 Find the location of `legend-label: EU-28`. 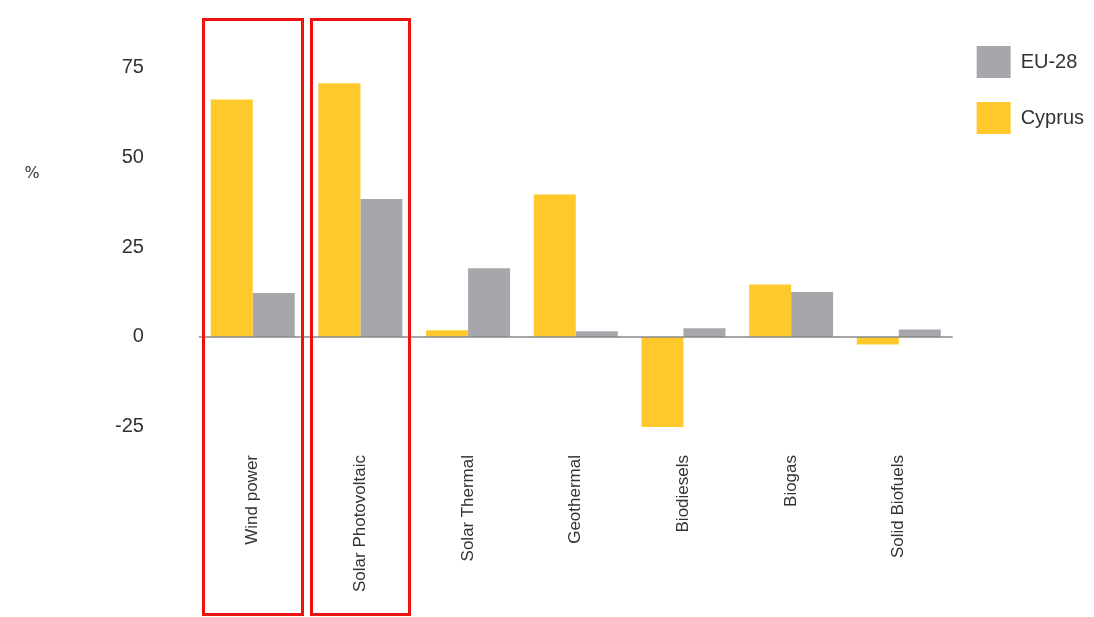

legend-label: EU-28 is located at coordinates (1049, 60).